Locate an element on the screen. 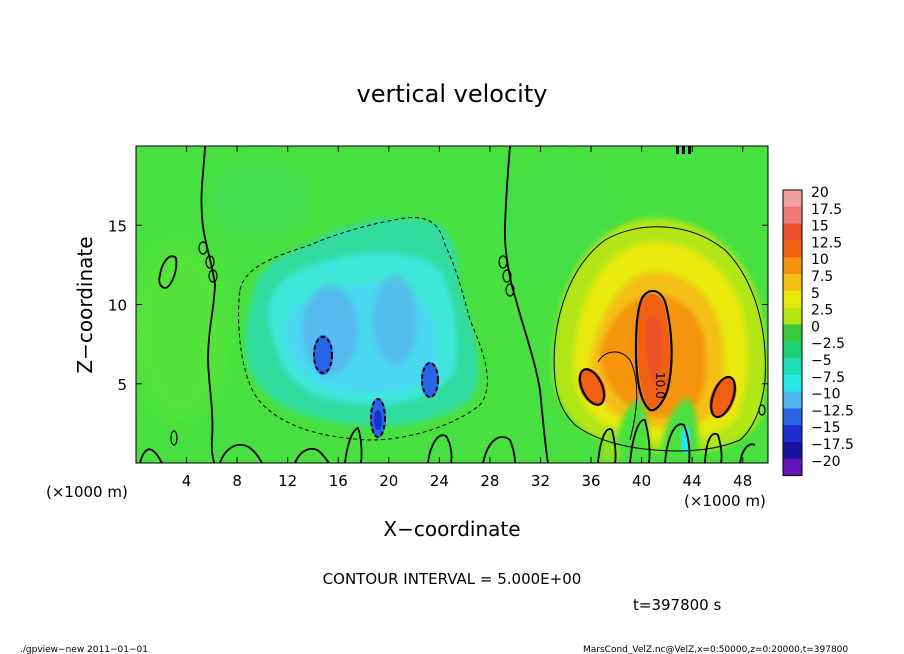 The width and height of the screenshot is (904, 654). x-axis-label: X−coordinate is located at coordinates (451, 529).